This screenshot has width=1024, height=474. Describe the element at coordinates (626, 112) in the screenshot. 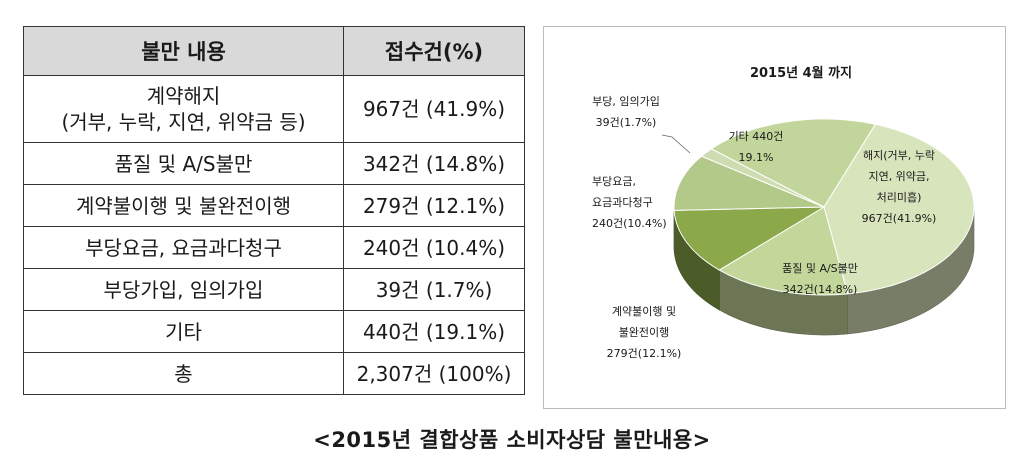

I see `pie-slice-label: 부당, 임의가입 39건(1.7%)` at that location.